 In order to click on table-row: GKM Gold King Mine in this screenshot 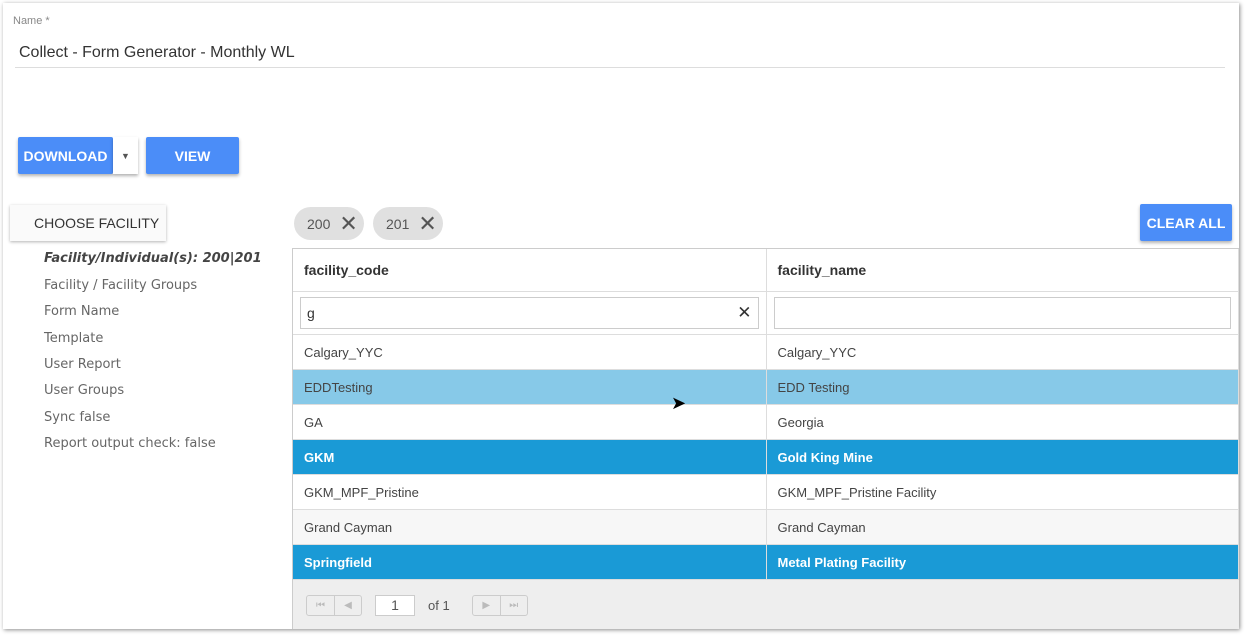, I will do `click(766, 457)`.